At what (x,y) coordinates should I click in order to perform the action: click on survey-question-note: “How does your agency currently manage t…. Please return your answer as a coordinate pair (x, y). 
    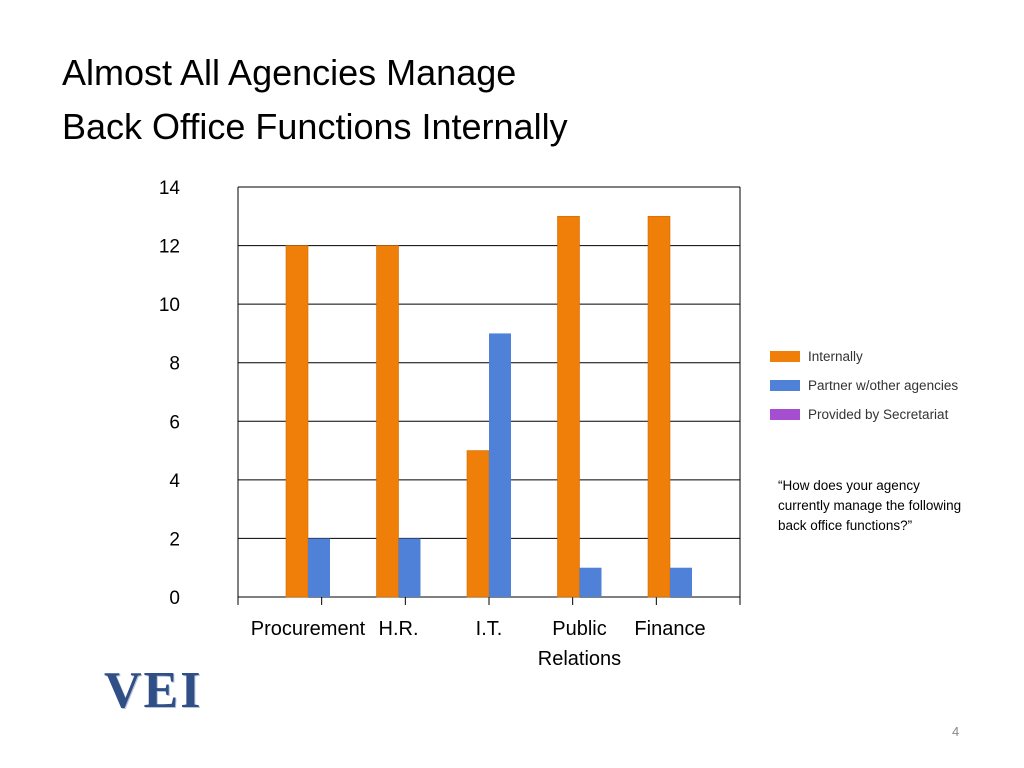
    Looking at the image, I should click on (870, 505).